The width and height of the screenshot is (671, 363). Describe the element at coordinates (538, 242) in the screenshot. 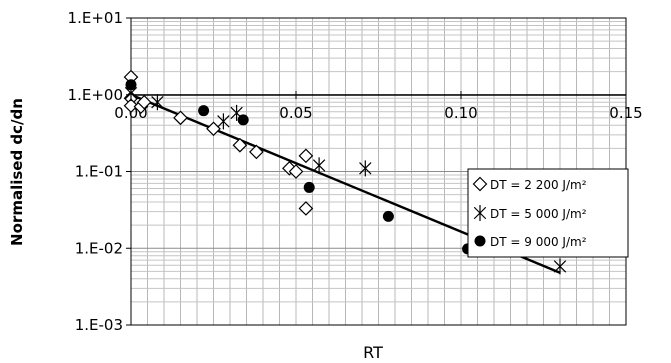

I see `legend-label-3: DT = 9 000 J/m²` at that location.